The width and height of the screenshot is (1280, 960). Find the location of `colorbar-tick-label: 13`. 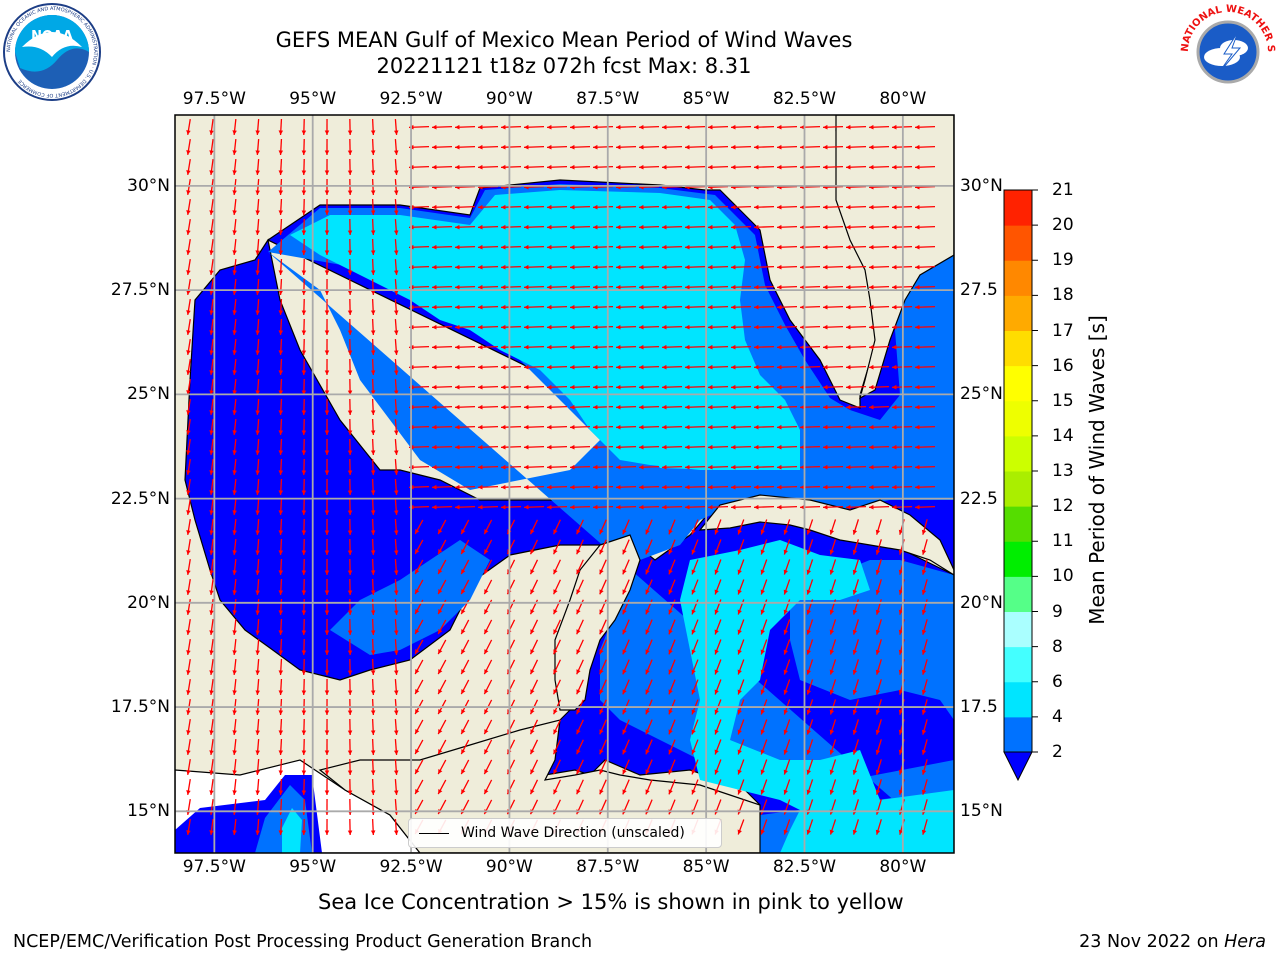

colorbar-tick-label: 13 is located at coordinates (1063, 471).